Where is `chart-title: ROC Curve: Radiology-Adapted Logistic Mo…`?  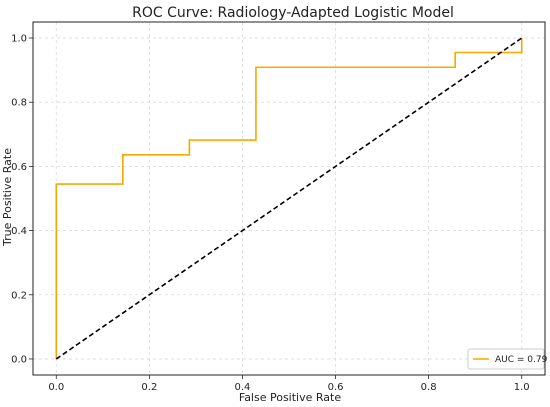
chart-title: ROC Curve: Radiology-Adapted Logistic Mo… is located at coordinates (293, 13).